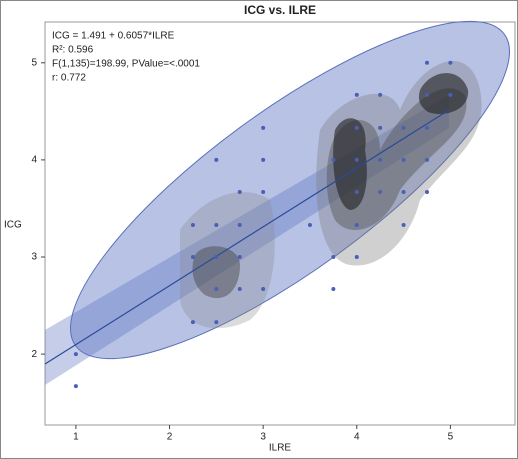  Describe the element at coordinates (280, 448) in the screenshot. I see `x-axis-label: ILRE` at that location.